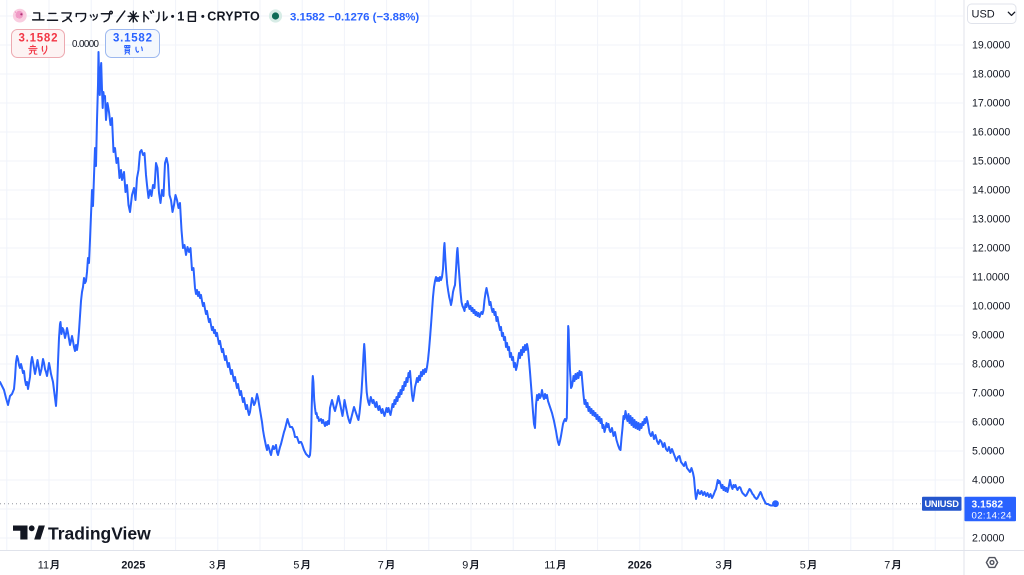 The width and height of the screenshot is (1024, 575). I want to click on svg-text: 4.0000, so click(988, 481).